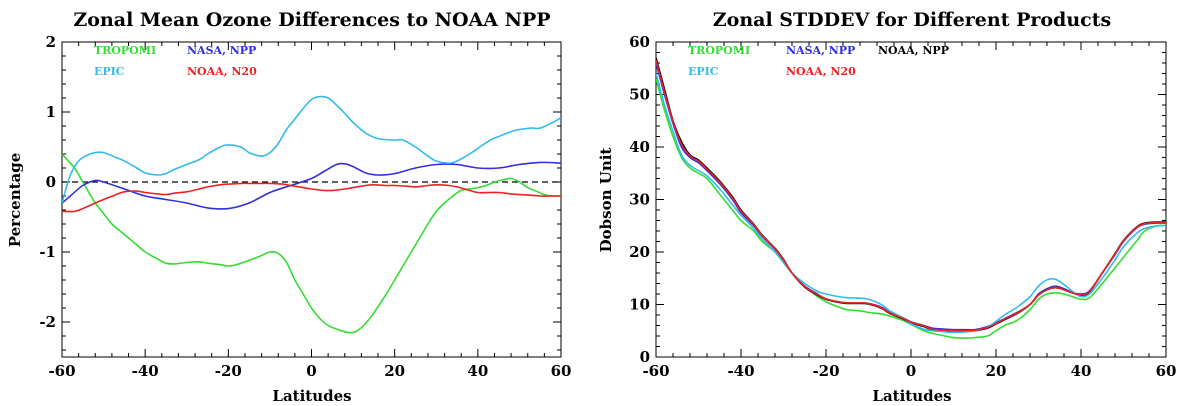  Describe the element at coordinates (639, 305) in the screenshot. I see `right-ytick-label: 10` at that location.